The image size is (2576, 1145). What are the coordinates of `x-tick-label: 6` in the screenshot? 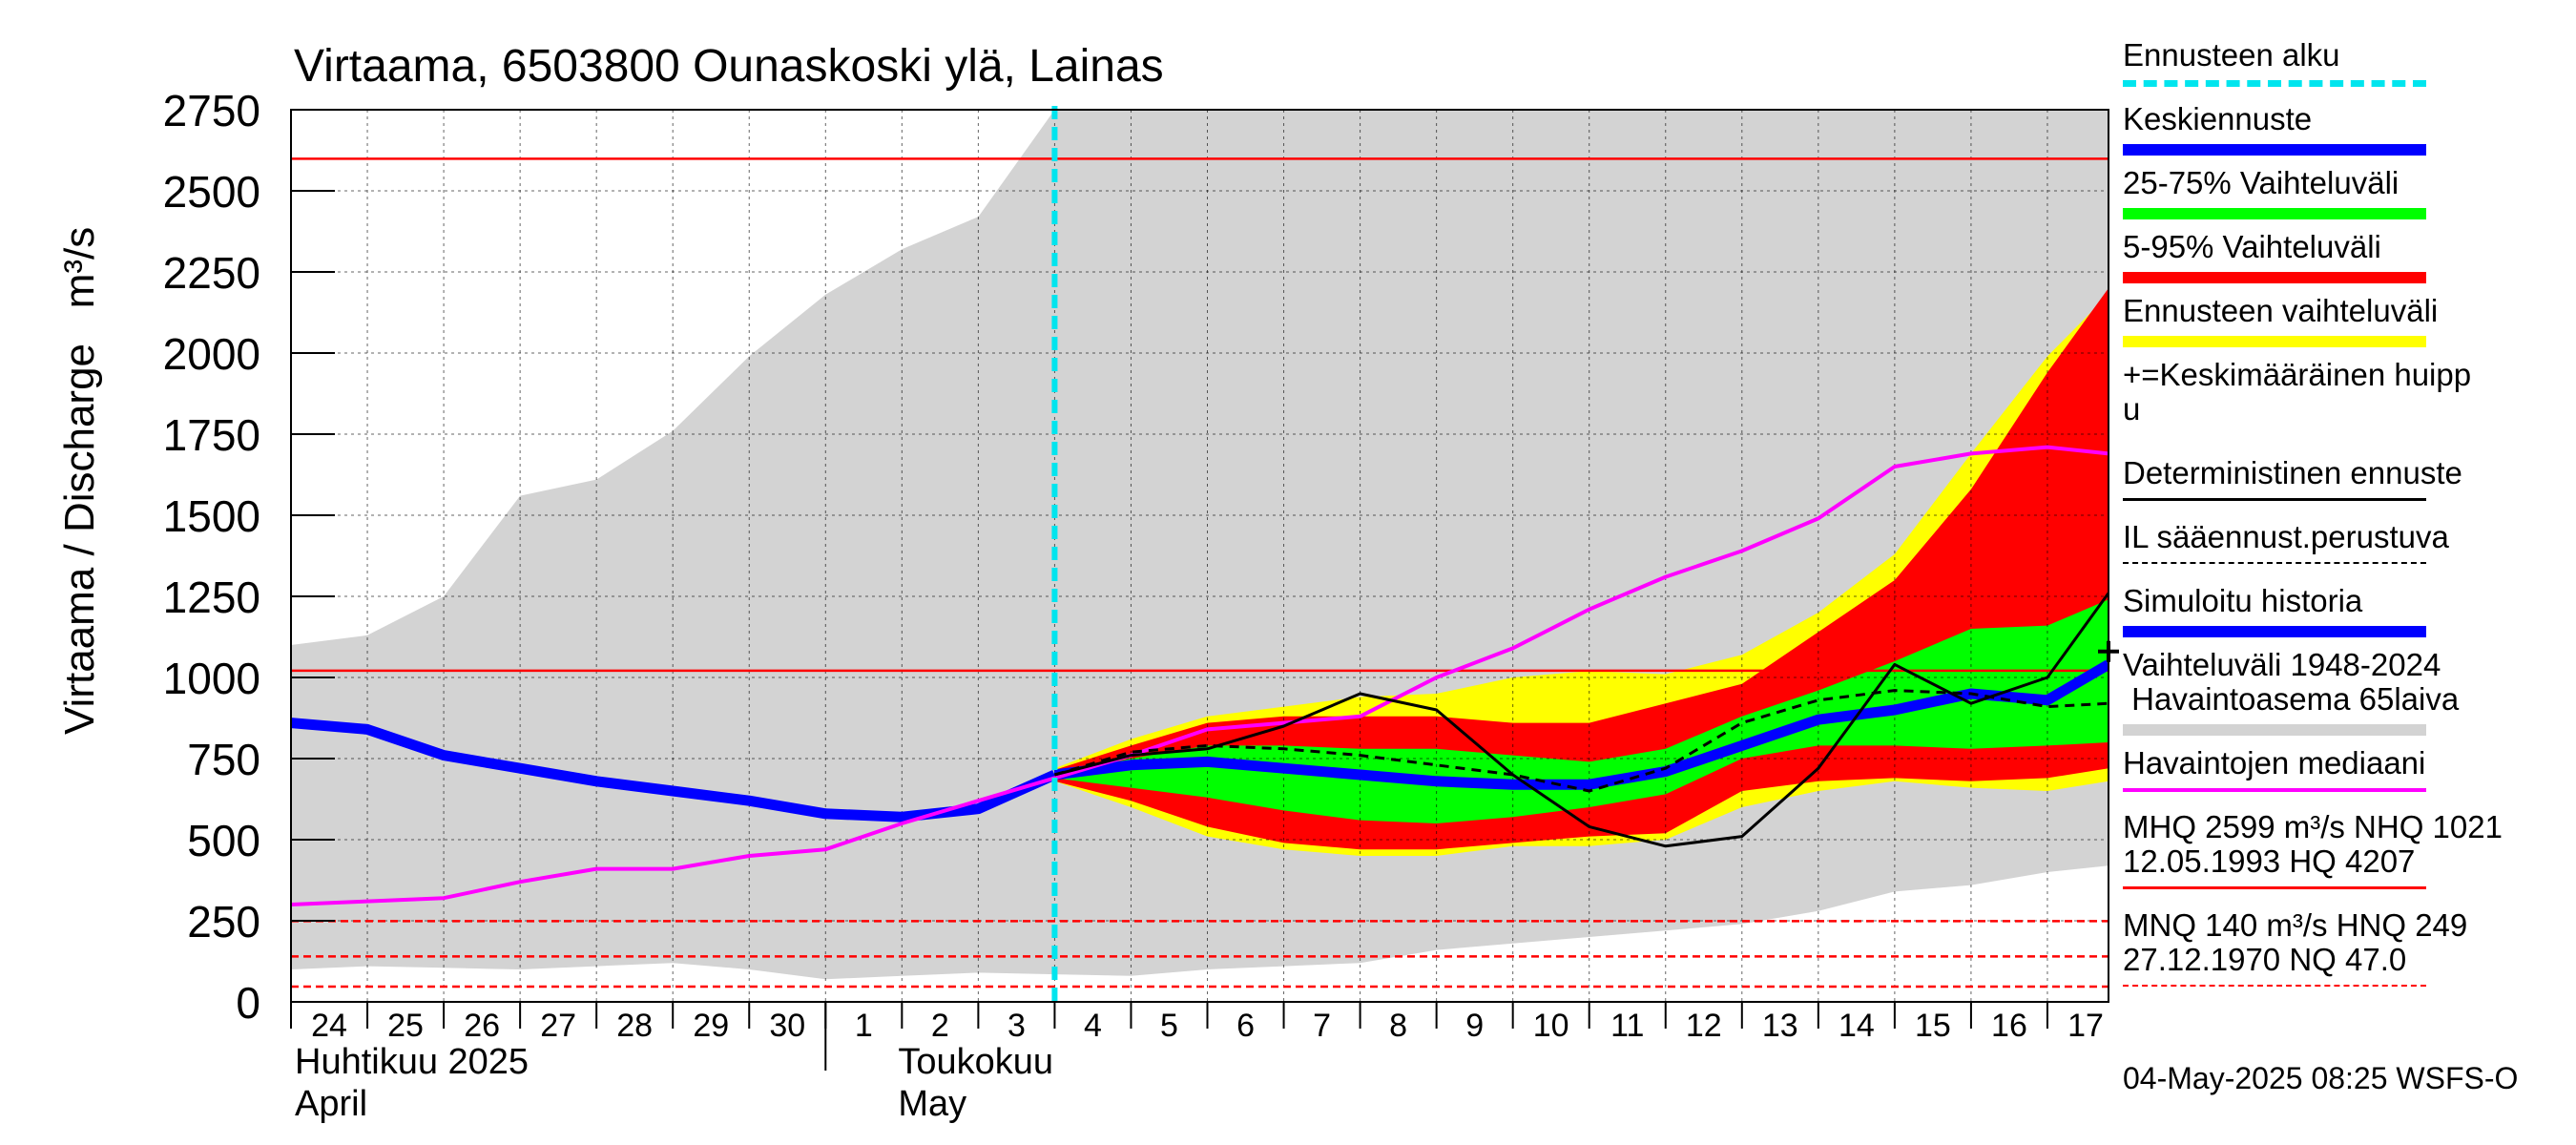 It's located at (1245, 1026).